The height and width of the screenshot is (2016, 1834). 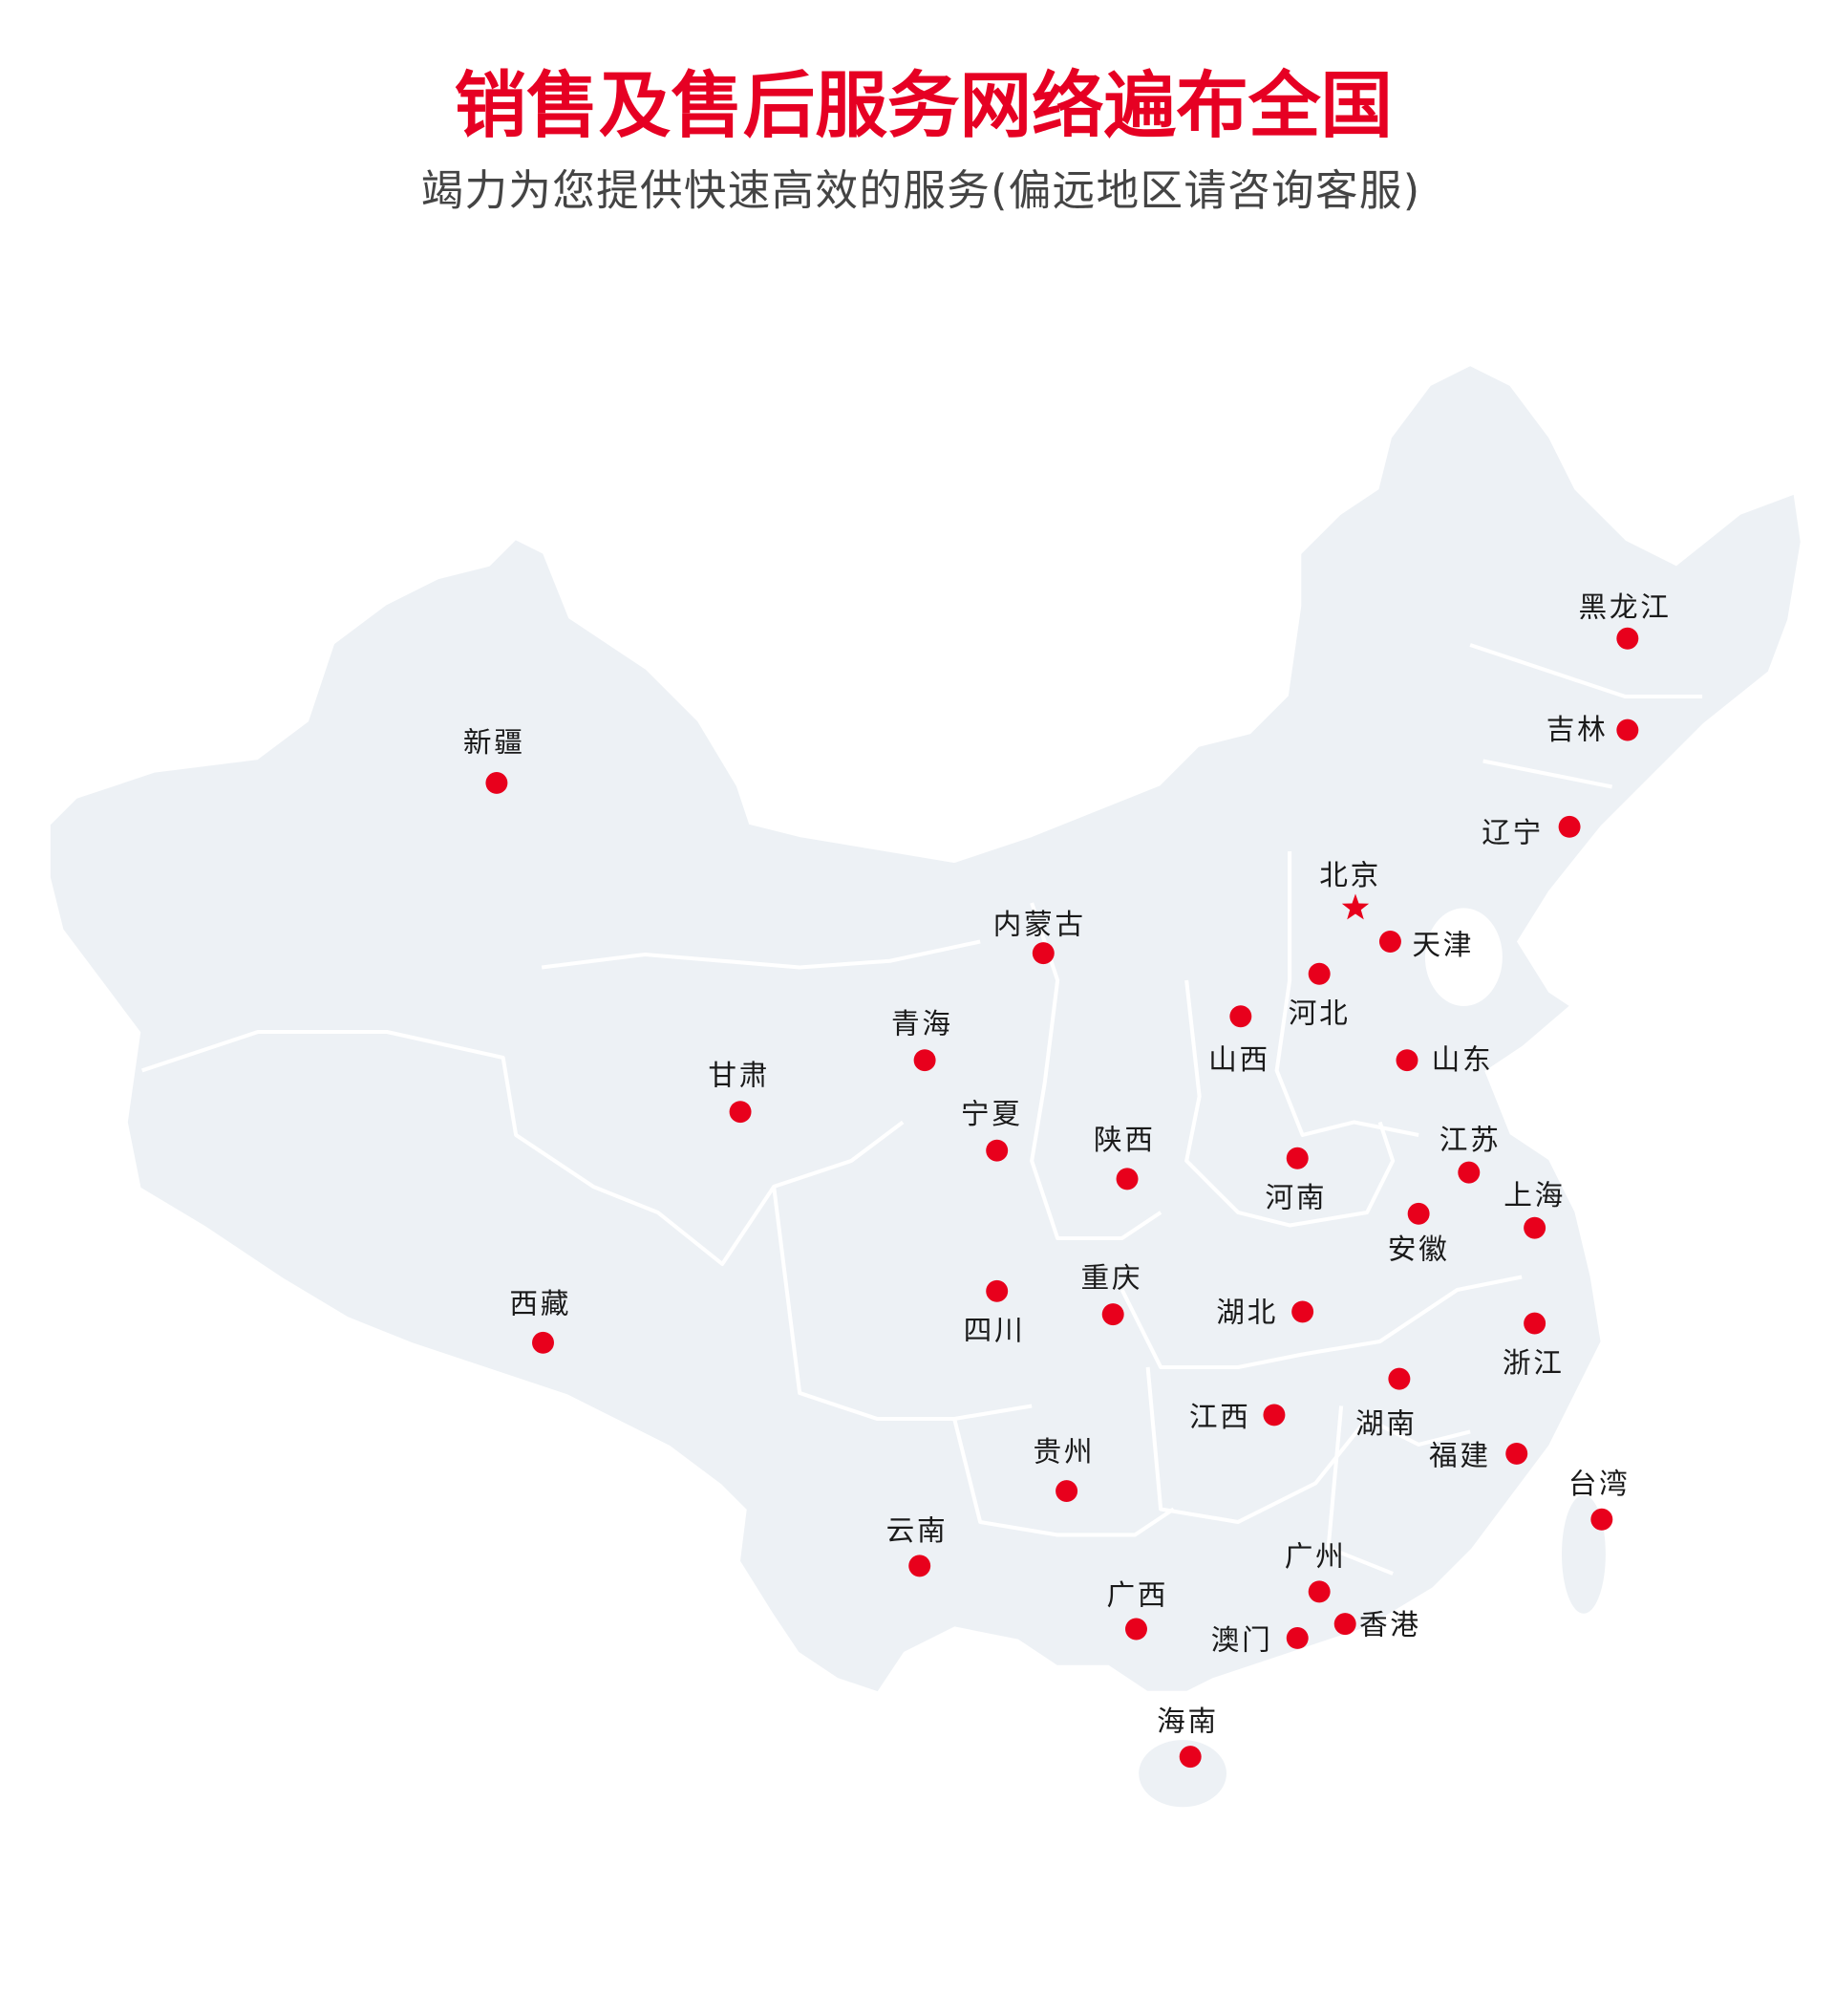 What do you see at coordinates (739, 1075) in the screenshot?
I see `location-label: 甘肃` at bounding box center [739, 1075].